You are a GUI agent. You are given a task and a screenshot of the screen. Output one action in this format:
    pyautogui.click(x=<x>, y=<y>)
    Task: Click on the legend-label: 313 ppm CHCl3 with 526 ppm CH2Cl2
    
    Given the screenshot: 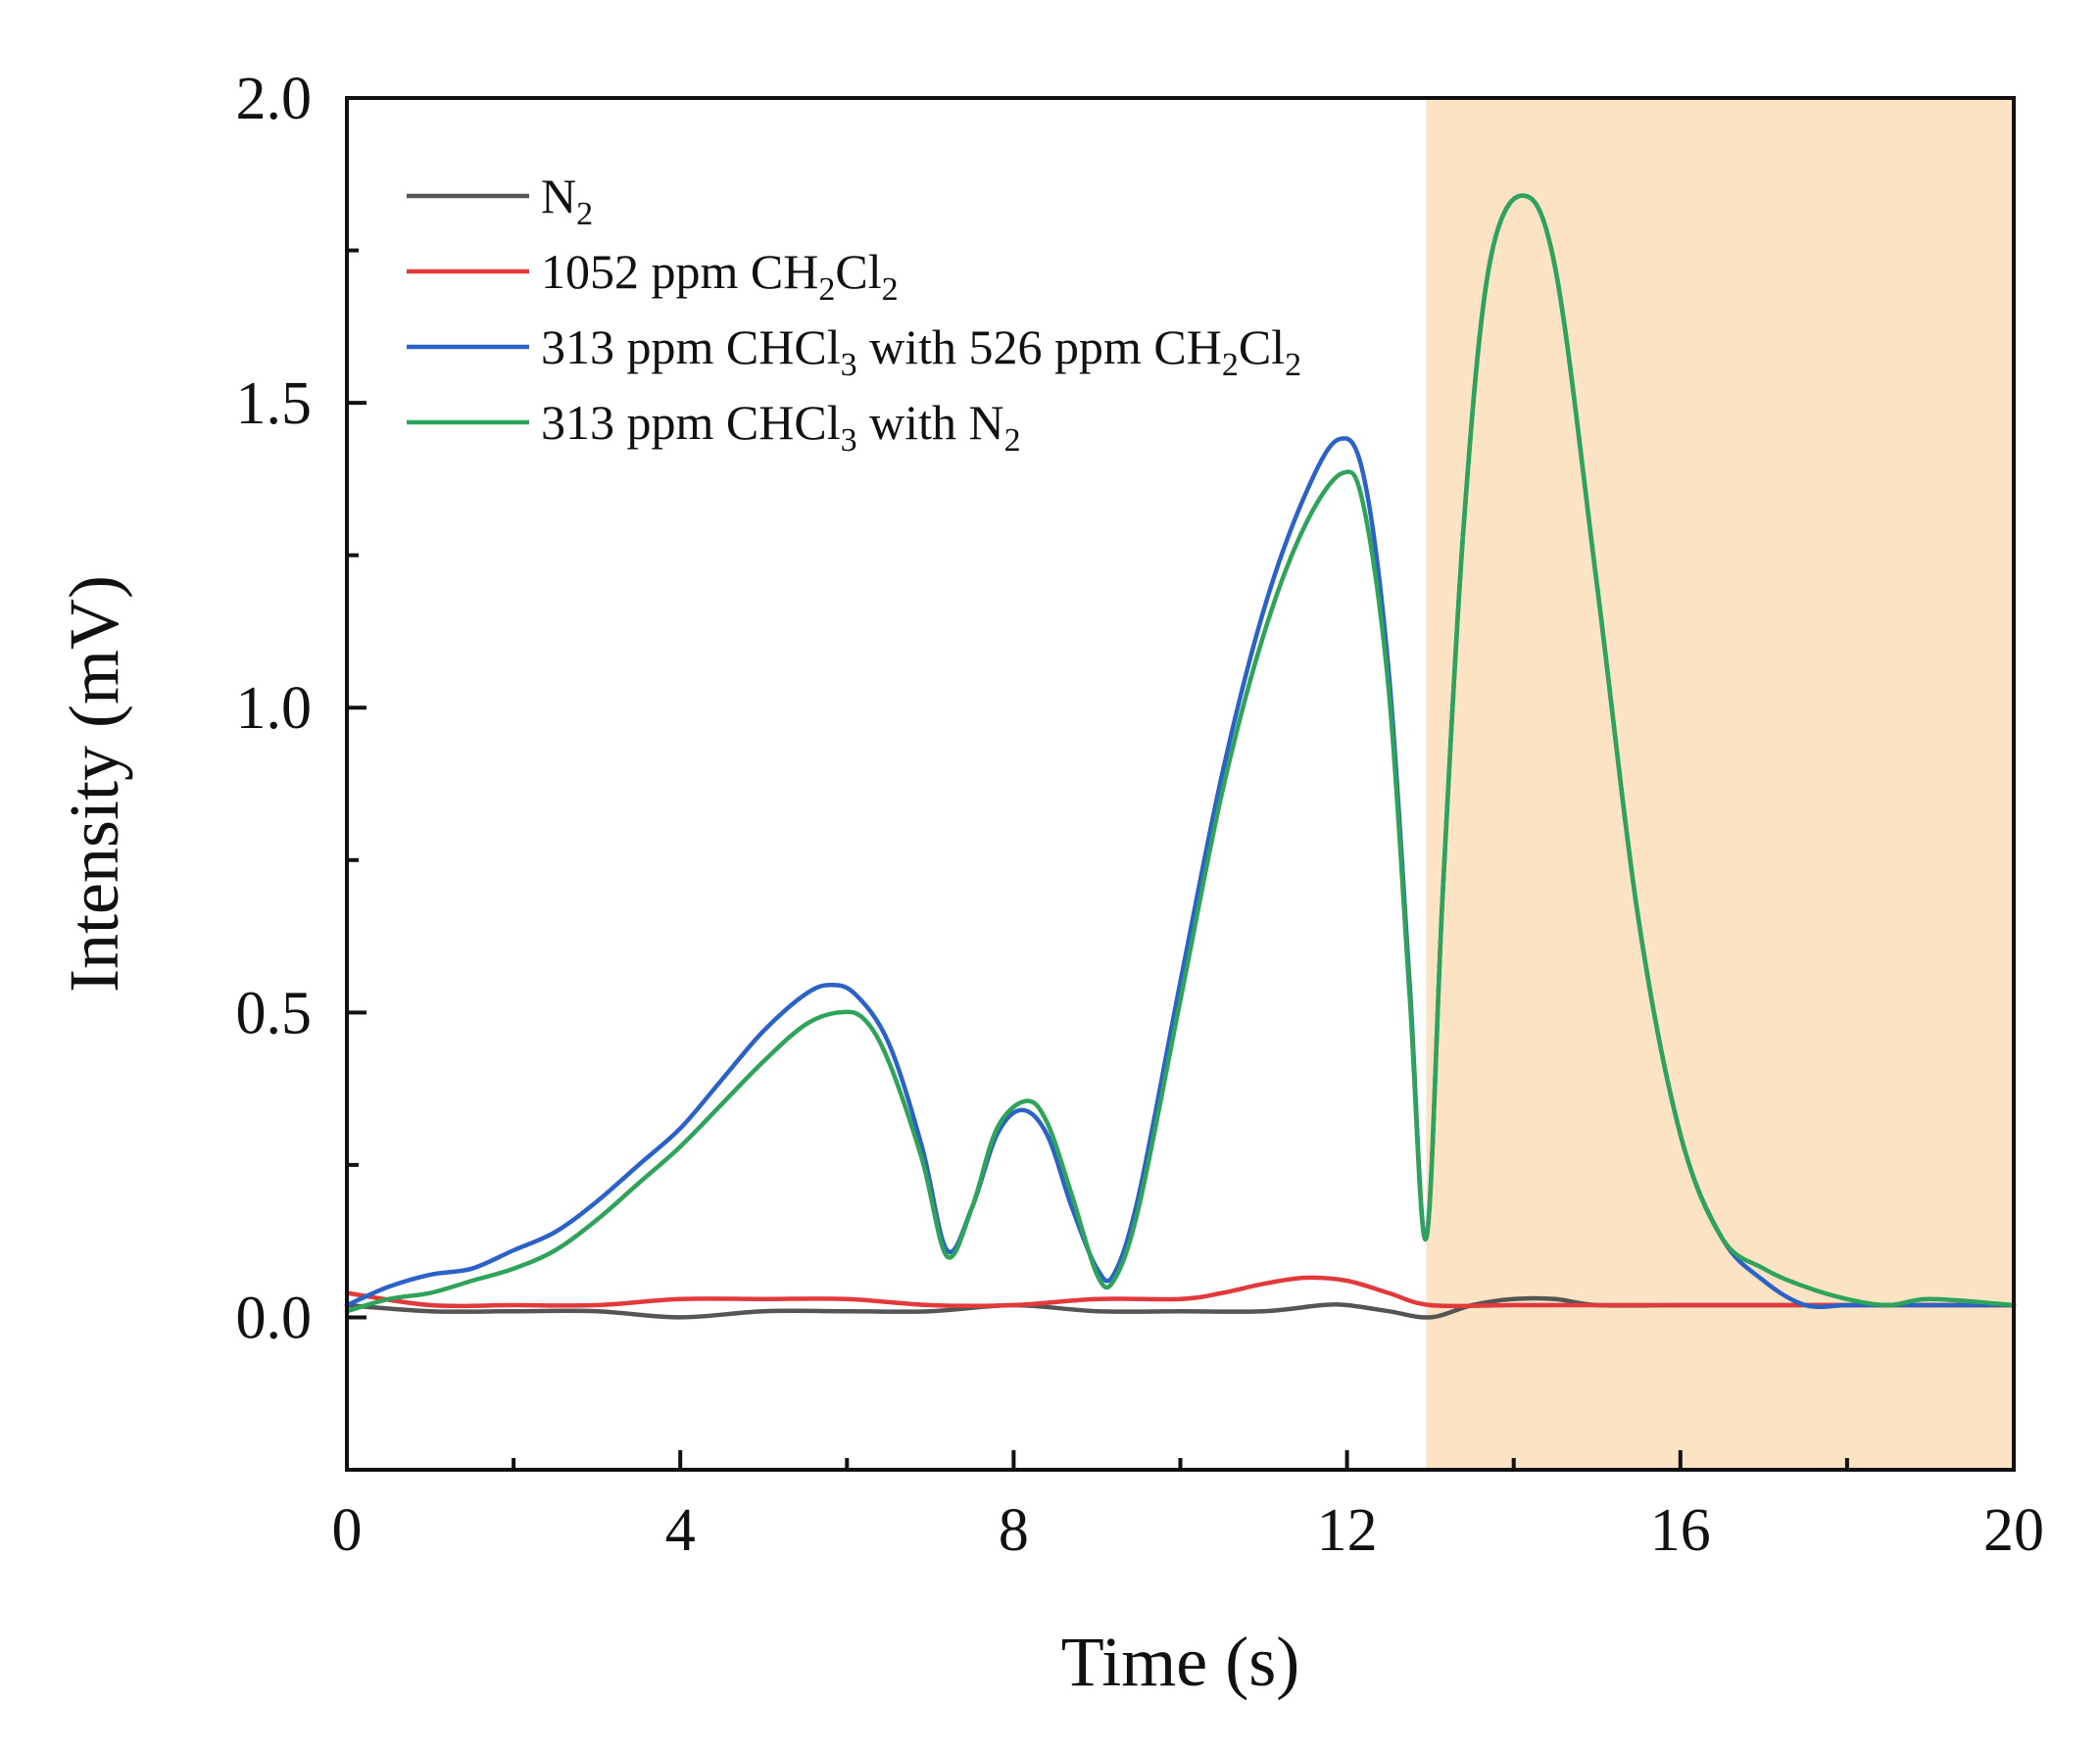 What is the action you would take?
    pyautogui.click(x=921, y=351)
    